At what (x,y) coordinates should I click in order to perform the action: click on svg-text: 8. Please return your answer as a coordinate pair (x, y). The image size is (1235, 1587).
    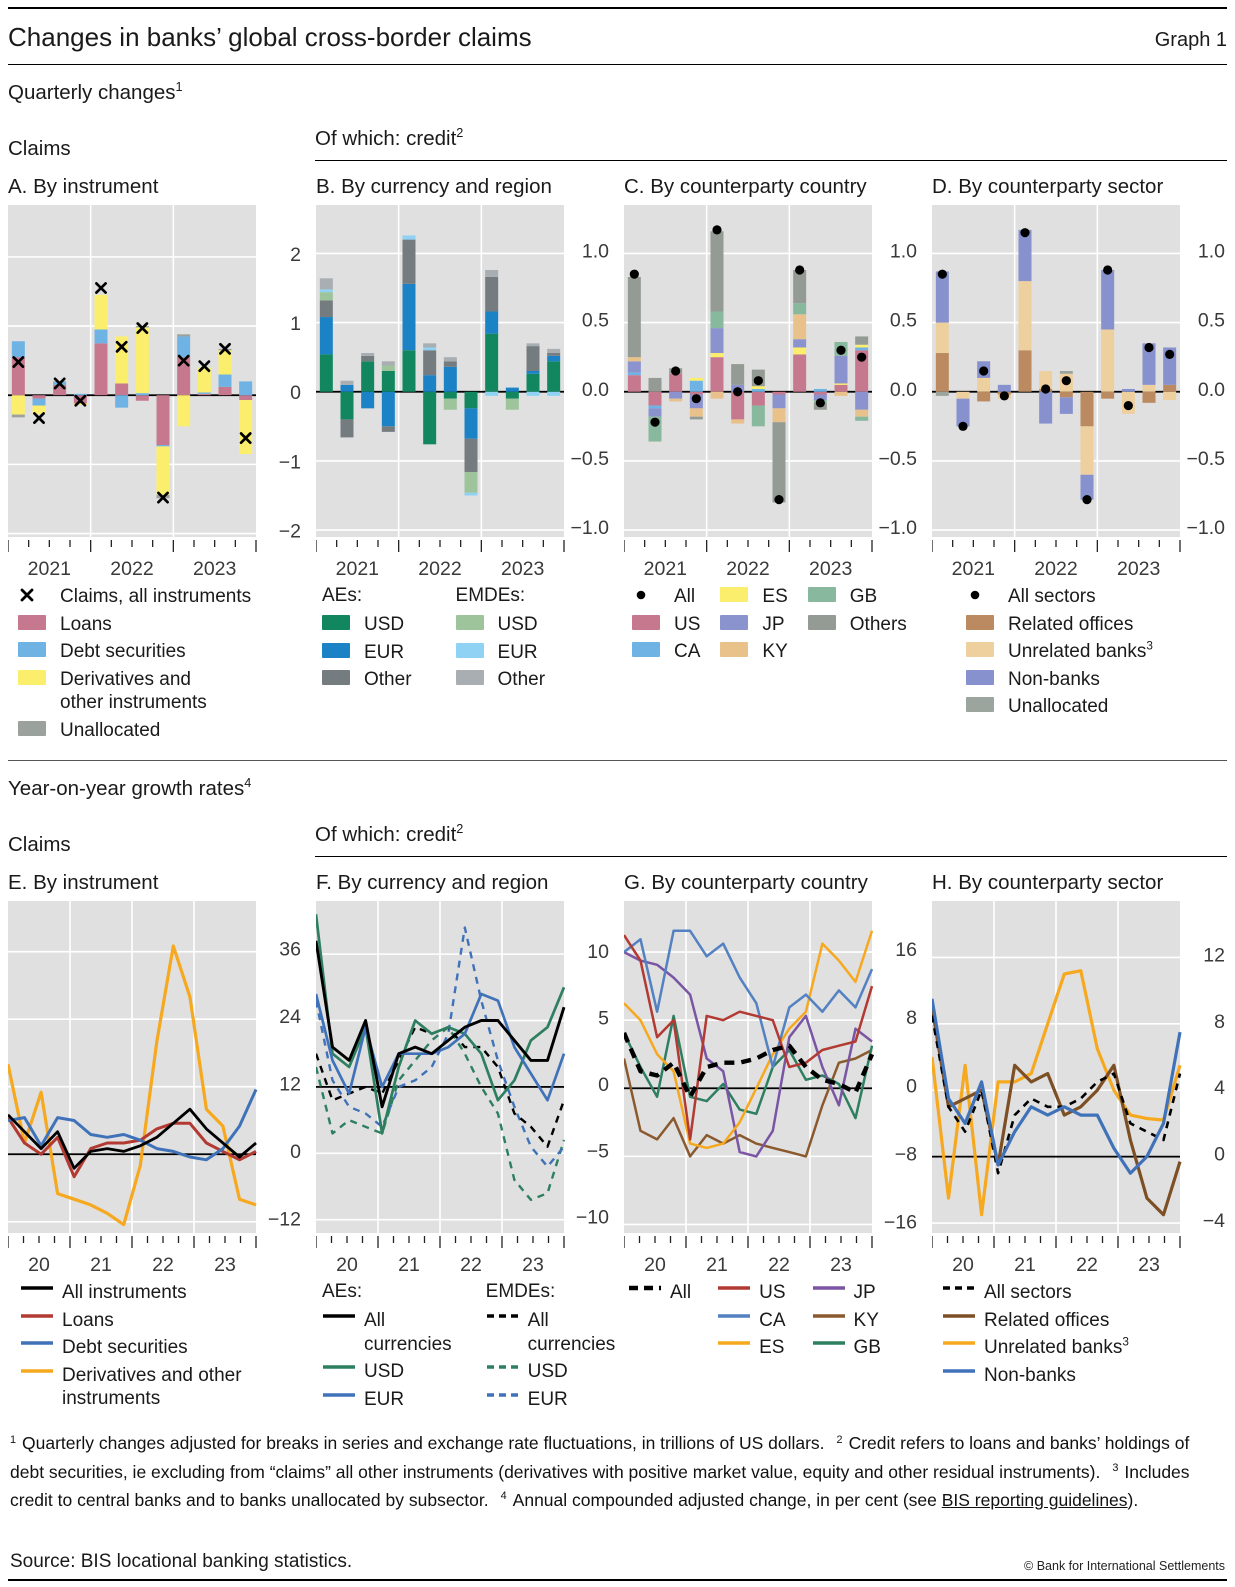
    Looking at the image, I should click on (1219, 1022).